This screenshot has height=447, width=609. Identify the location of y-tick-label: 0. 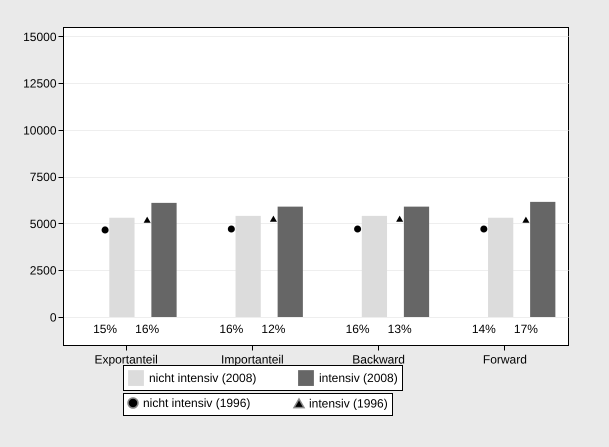
(53, 317).